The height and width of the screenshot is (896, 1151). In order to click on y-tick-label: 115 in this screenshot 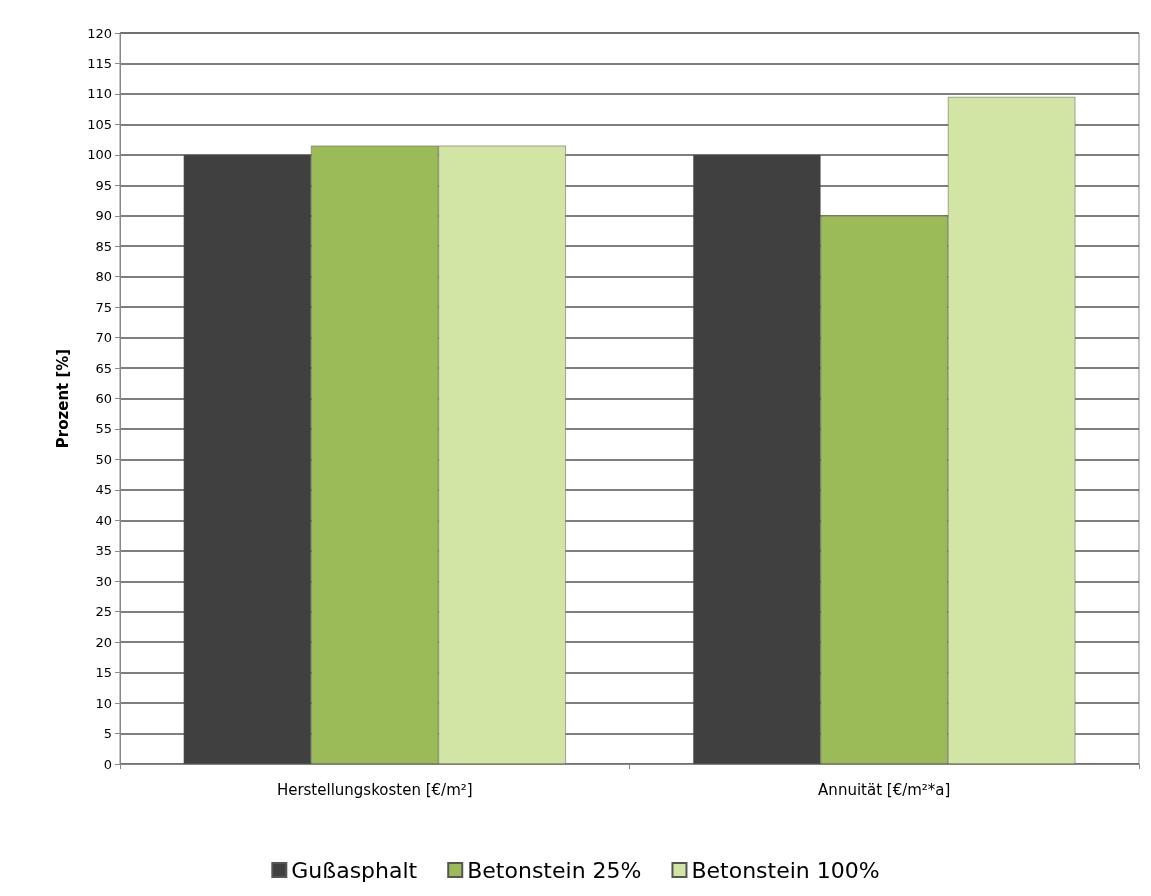, I will do `click(99, 63)`.